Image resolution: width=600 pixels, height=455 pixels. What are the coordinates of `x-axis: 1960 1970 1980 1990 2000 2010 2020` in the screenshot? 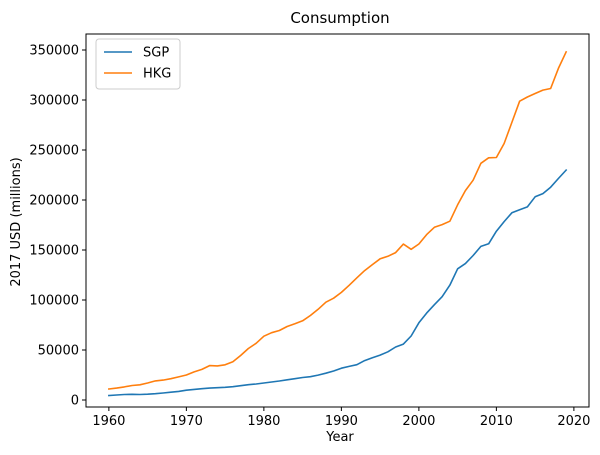 It's located at (341, 418).